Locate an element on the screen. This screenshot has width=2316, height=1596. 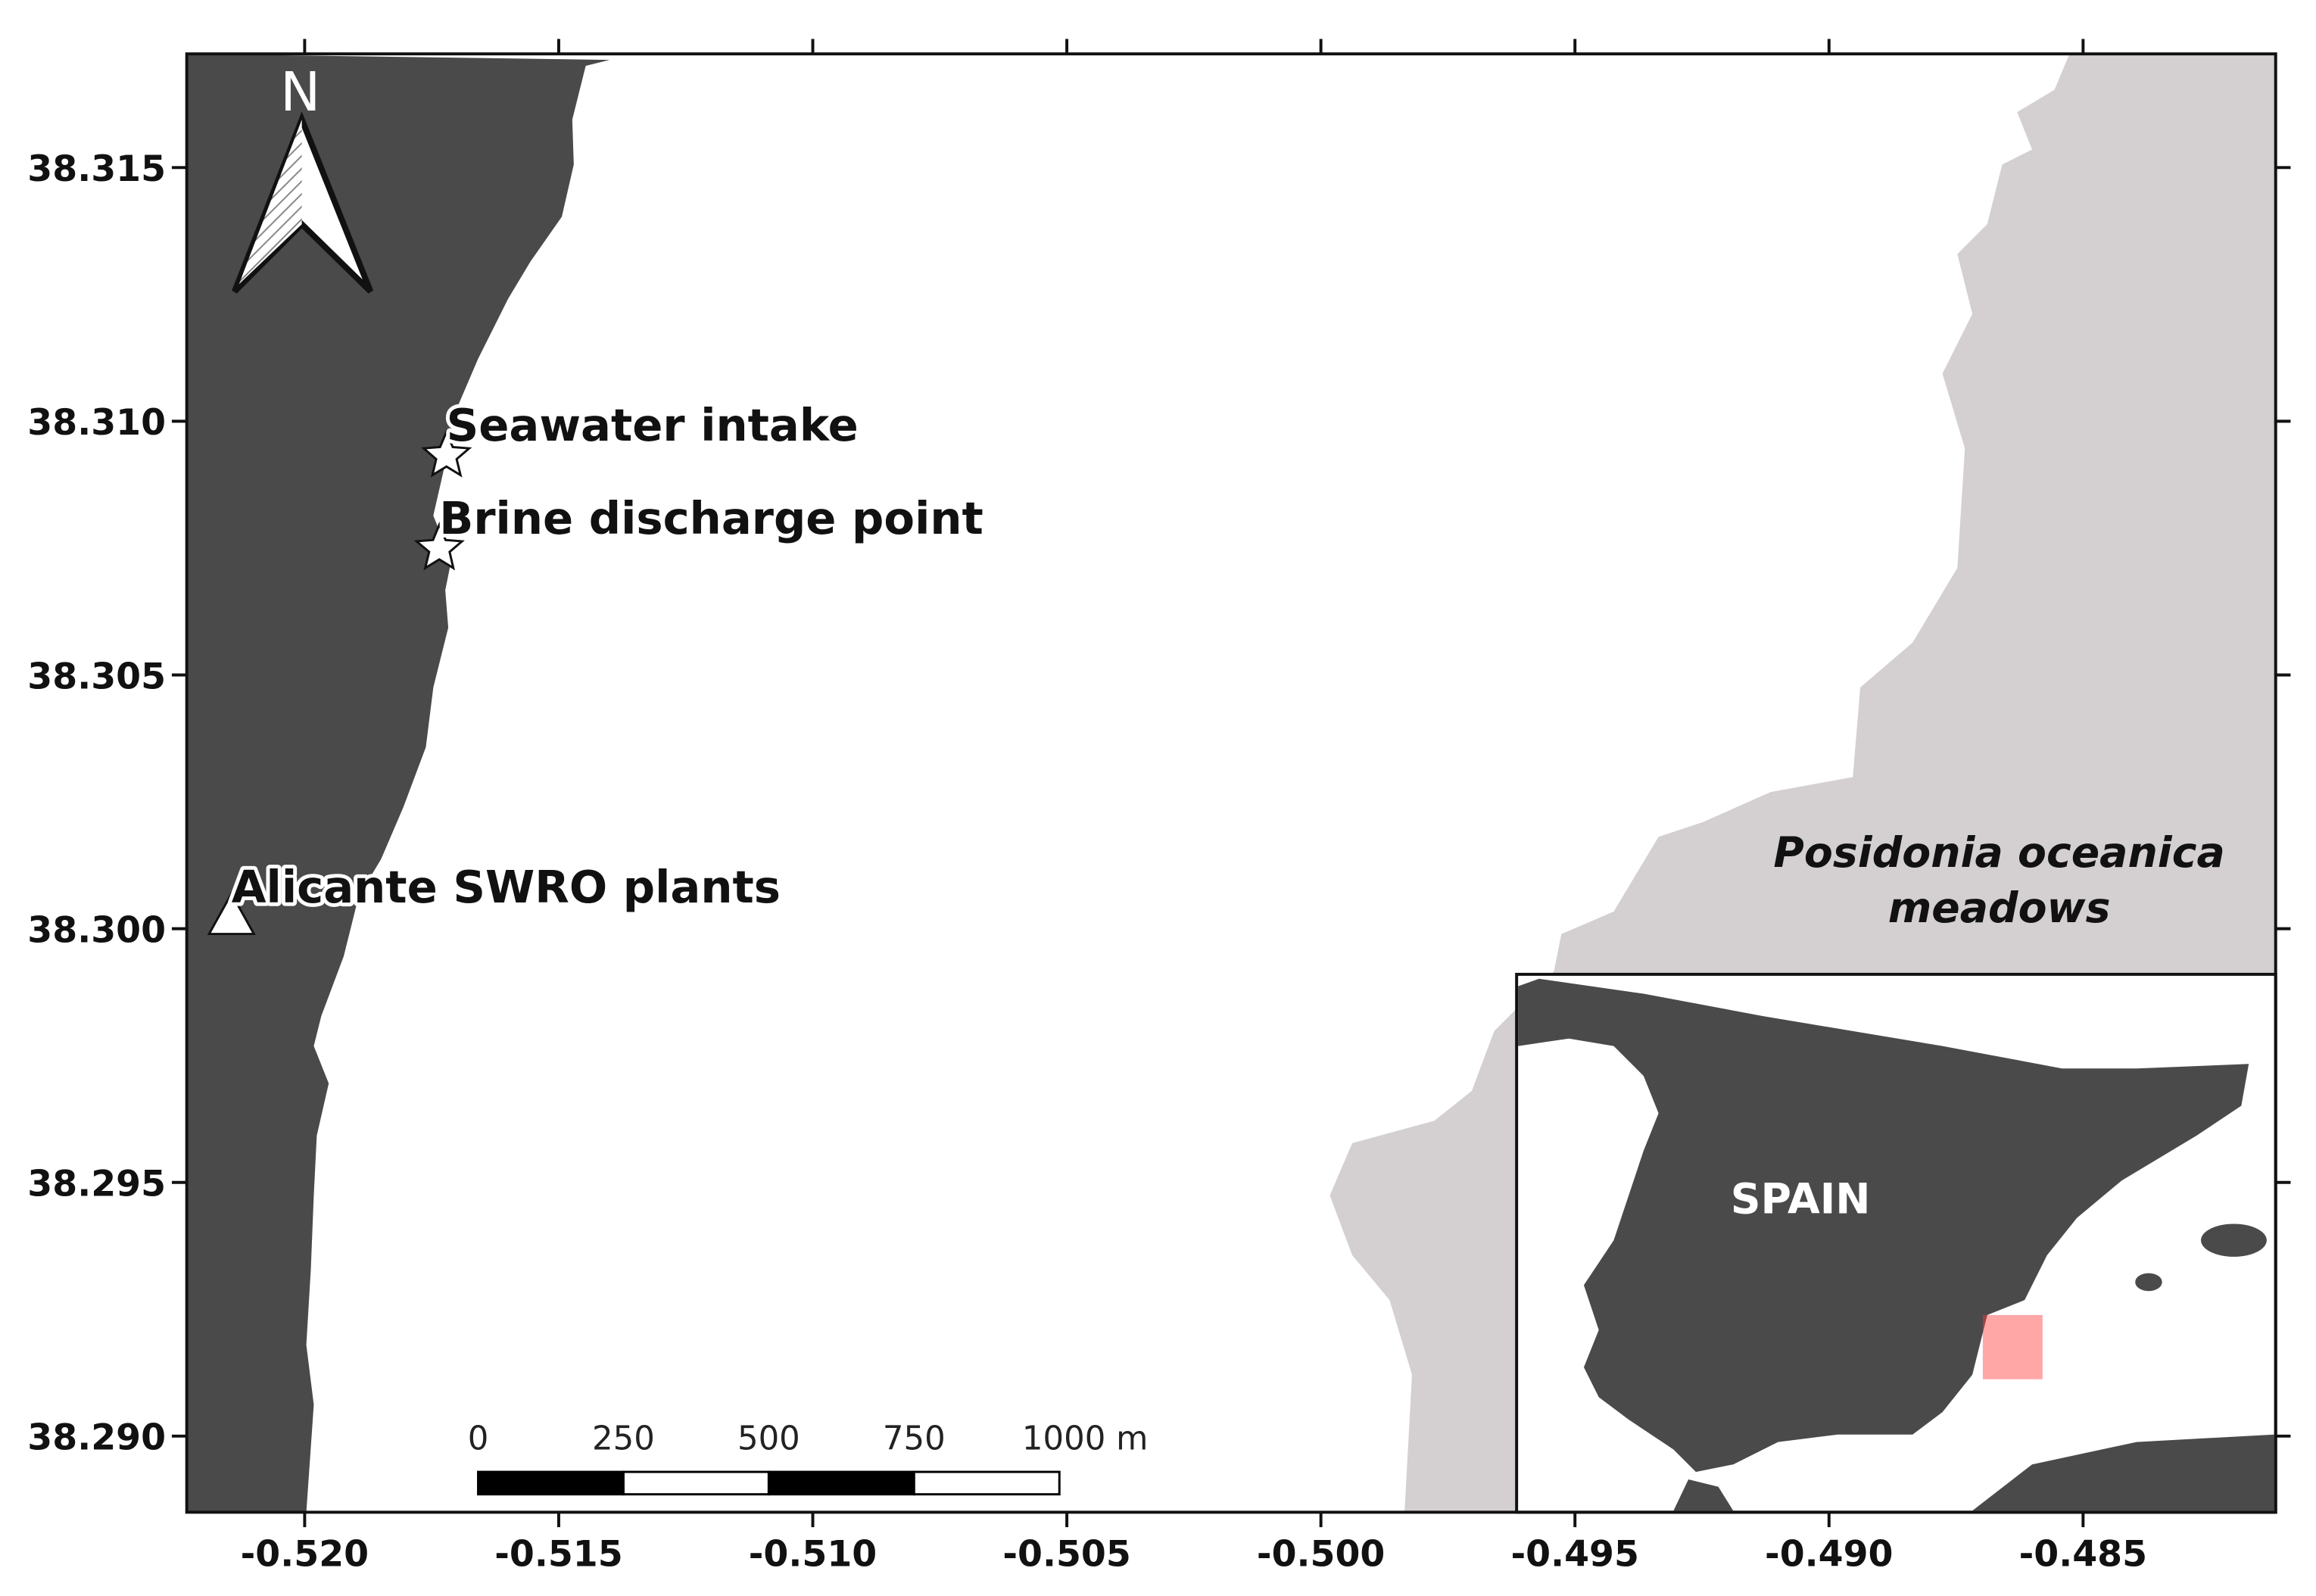
scale-bar-label: 250 is located at coordinates (623, 1438).